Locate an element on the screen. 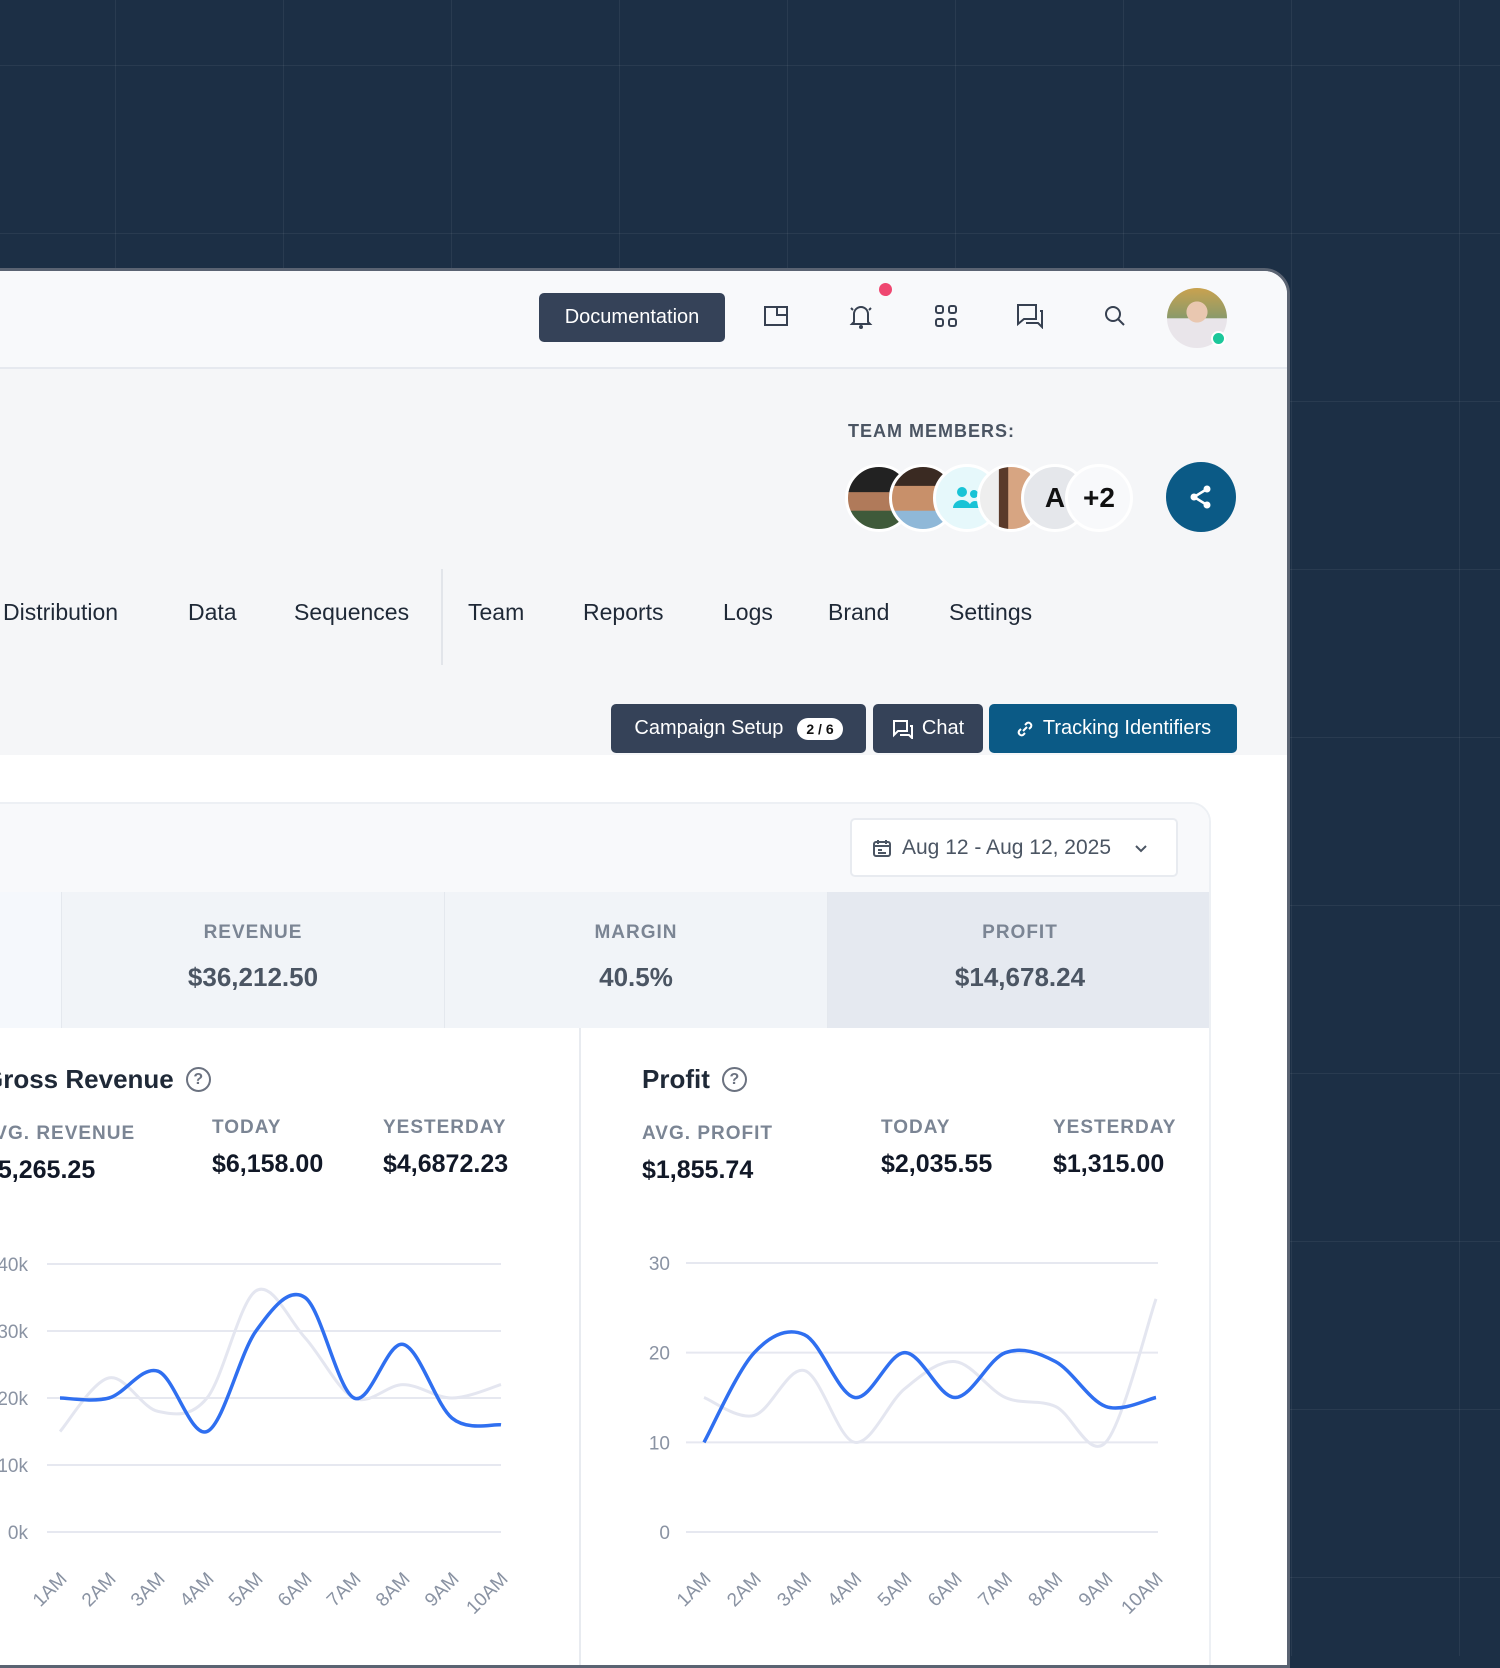 This screenshot has height=1668, width=1500. chevron-down-icon is located at coordinates (1141, 848).